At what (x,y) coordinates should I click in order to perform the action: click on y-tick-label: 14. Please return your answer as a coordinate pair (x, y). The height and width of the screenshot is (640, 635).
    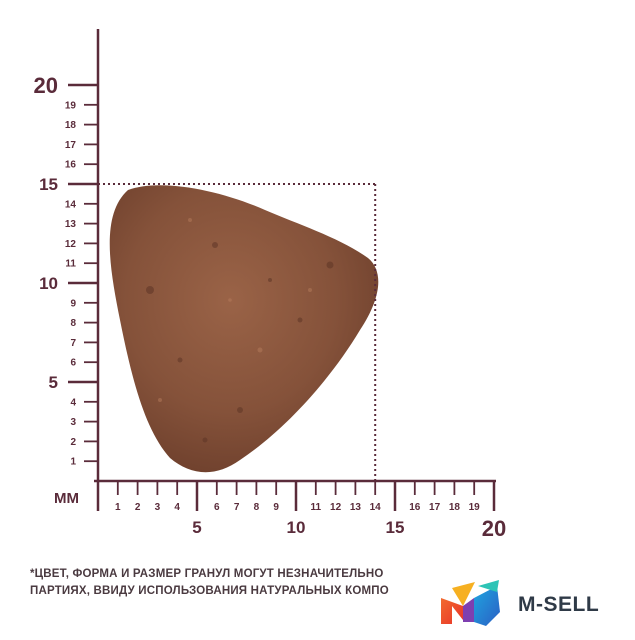
    Looking at the image, I should click on (71, 204).